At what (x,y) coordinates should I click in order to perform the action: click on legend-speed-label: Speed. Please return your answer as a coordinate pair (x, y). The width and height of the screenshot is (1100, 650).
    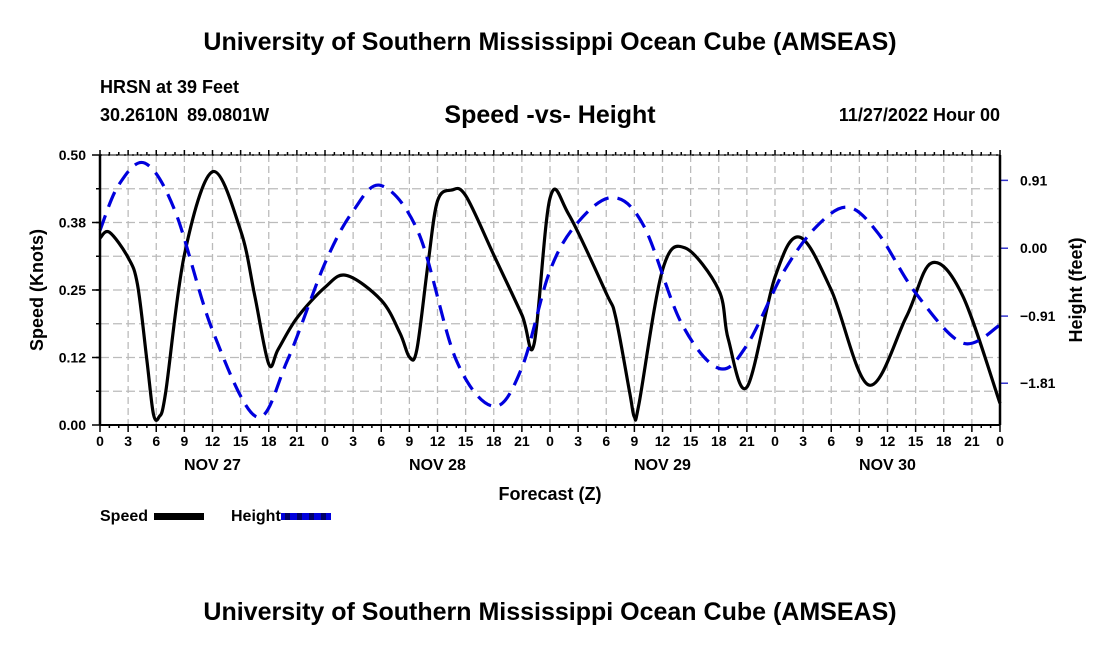
    Looking at the image, I should click on (124, 516).